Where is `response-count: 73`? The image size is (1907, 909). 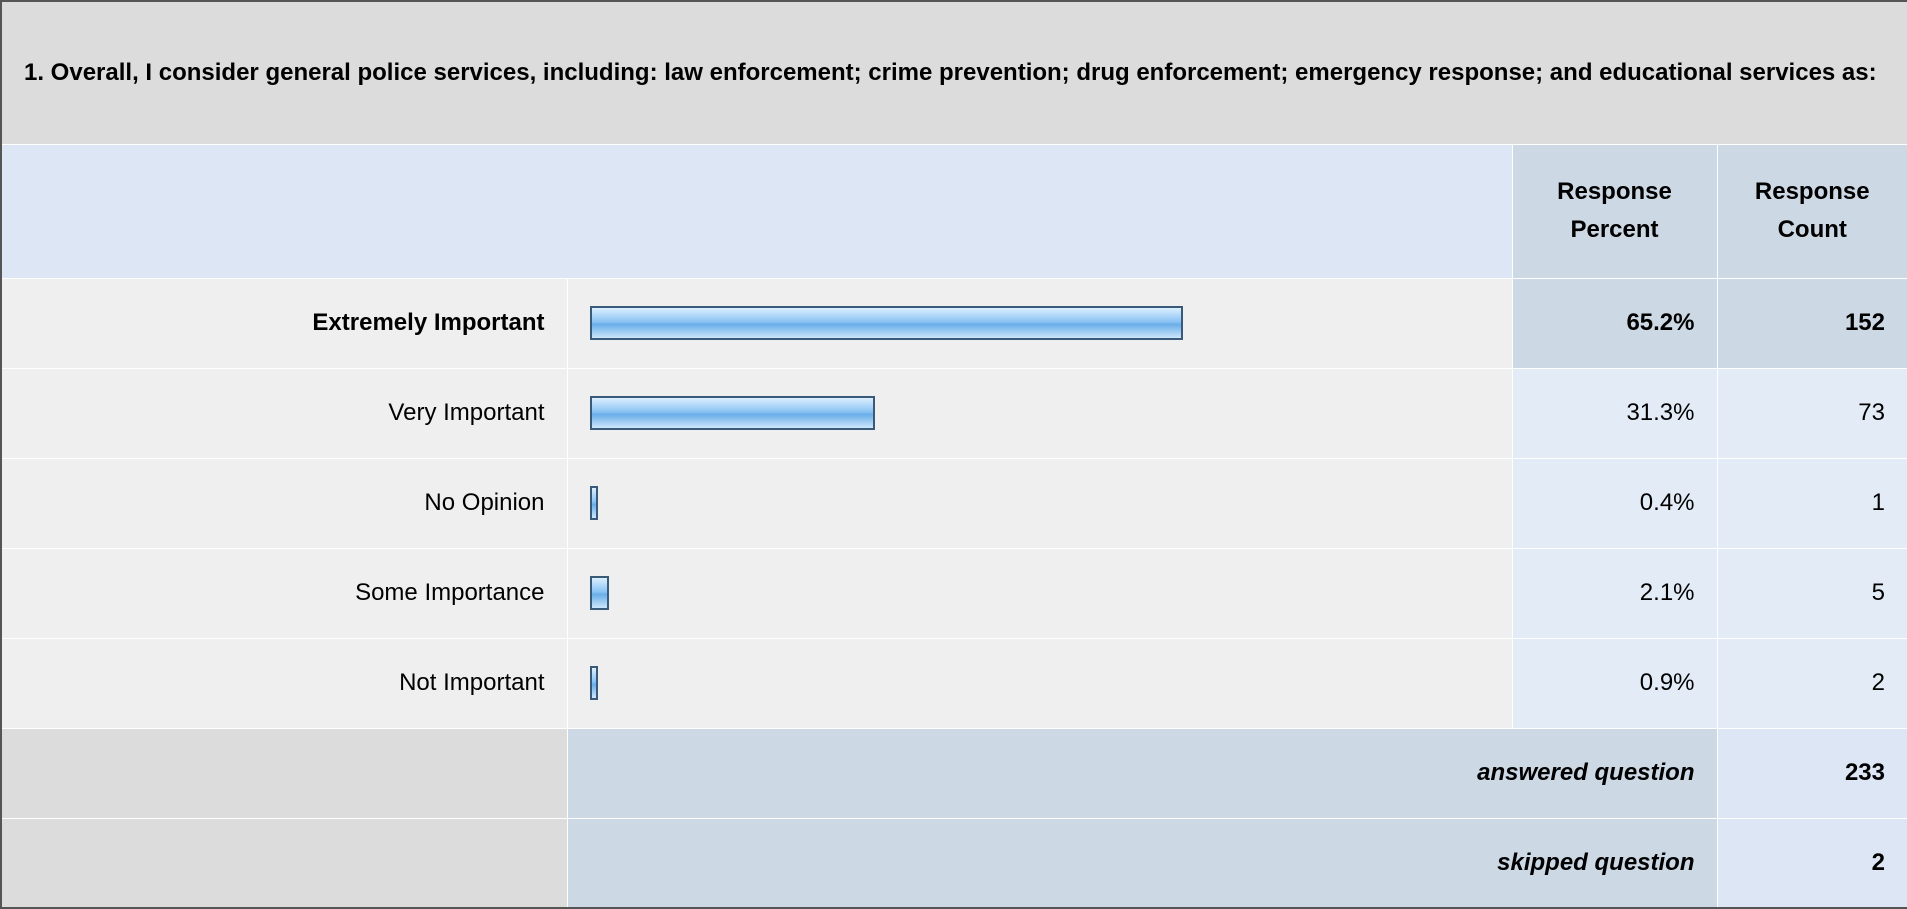
response-count: 73 is located at coordinates (1811, 413).